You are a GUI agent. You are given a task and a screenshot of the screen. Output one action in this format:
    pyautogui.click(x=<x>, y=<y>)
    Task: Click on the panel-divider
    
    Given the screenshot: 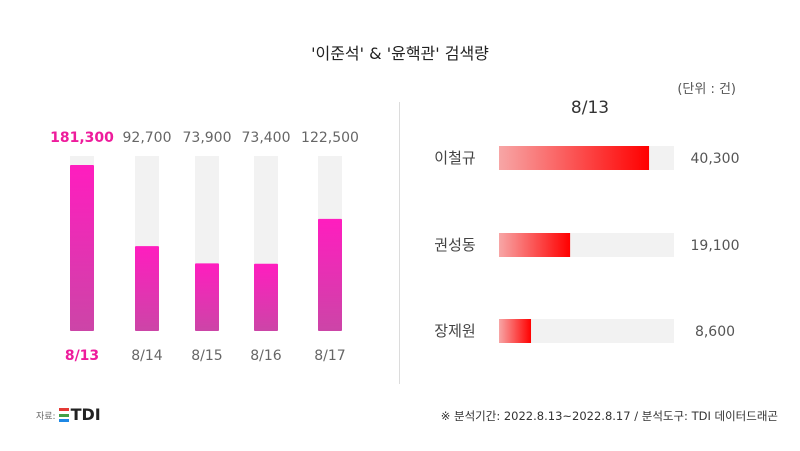 What is the action you would take?
    pyautogui.click(x=399, y=243)
    